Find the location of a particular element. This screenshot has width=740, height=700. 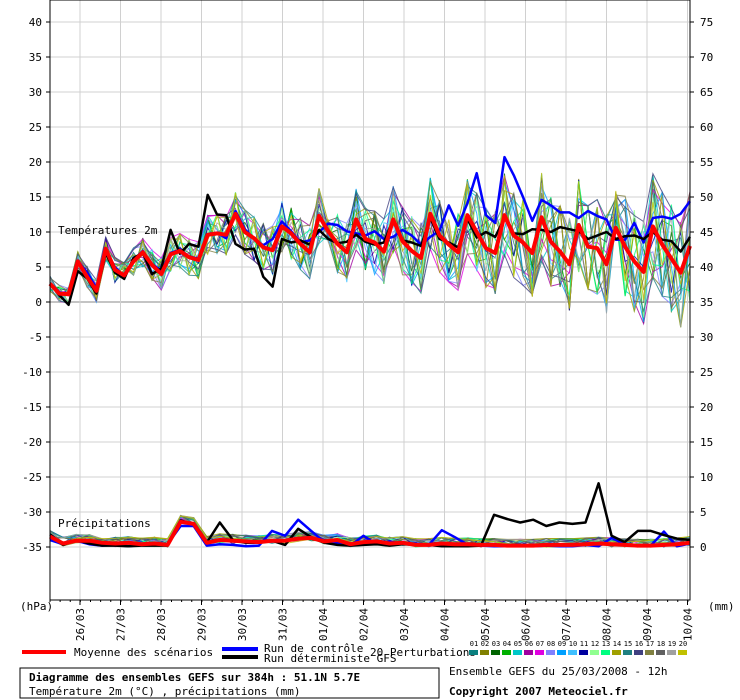

right-tick-label: 30 is located at coordinates (706, 337).